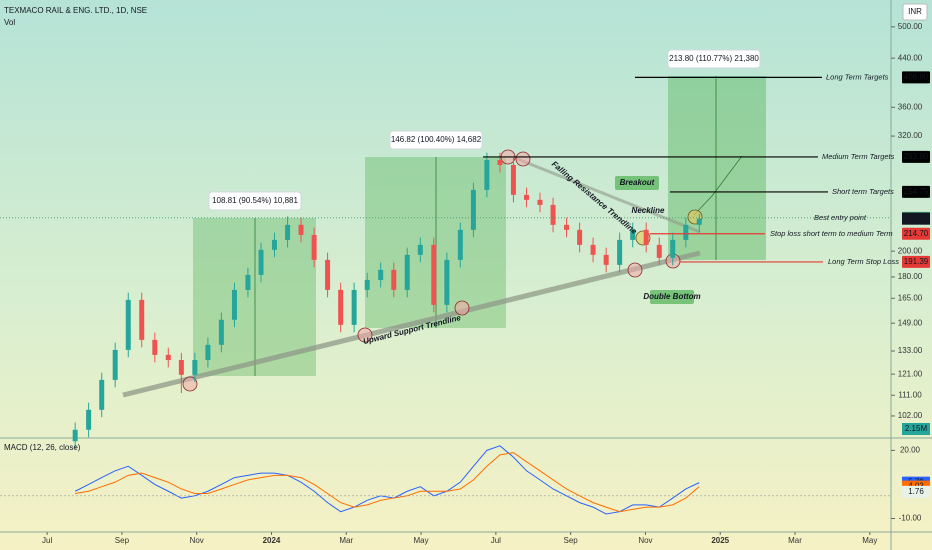 This screenshot has height=550, width=932. What do you see at coordinates (47, 540) in the screenshot?
I see `x-tick-label: Jul` at bounding box center [47, 540].